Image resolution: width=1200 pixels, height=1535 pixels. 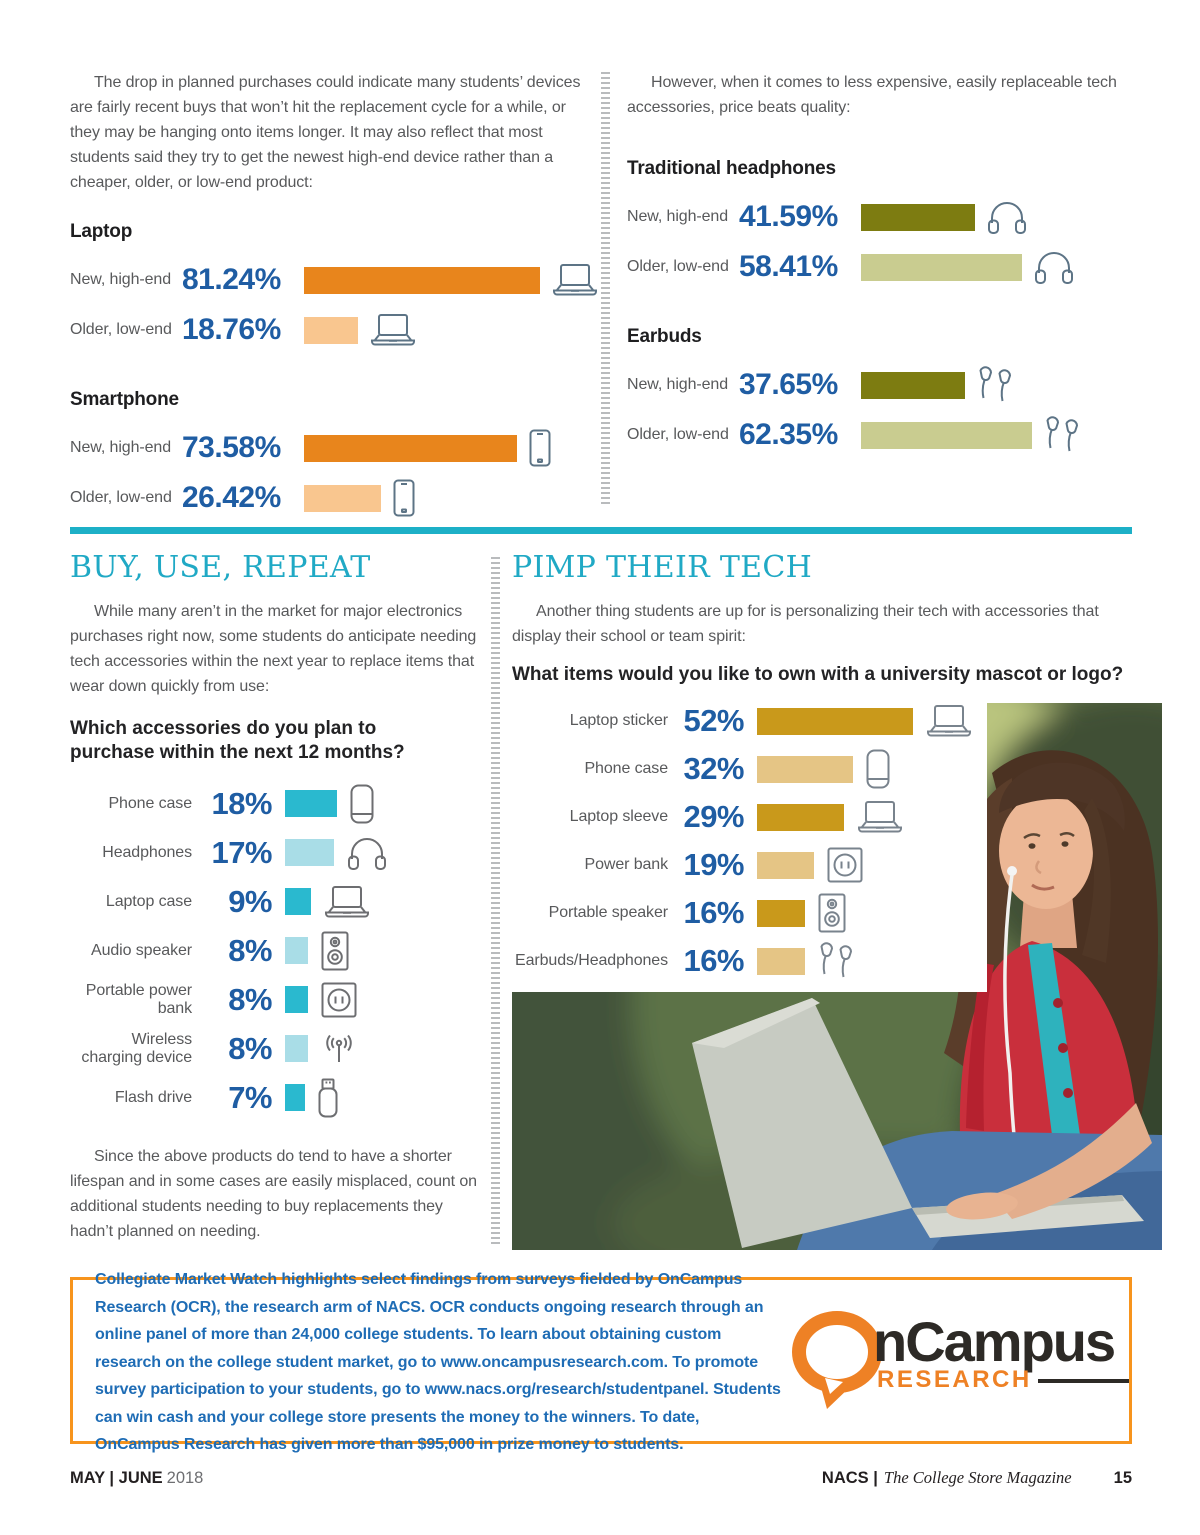 What do you see at coordinates (618, 720) in the screenshot?
I see `bar-category-label: Laptop sticker` at bounding box center [618, 720].